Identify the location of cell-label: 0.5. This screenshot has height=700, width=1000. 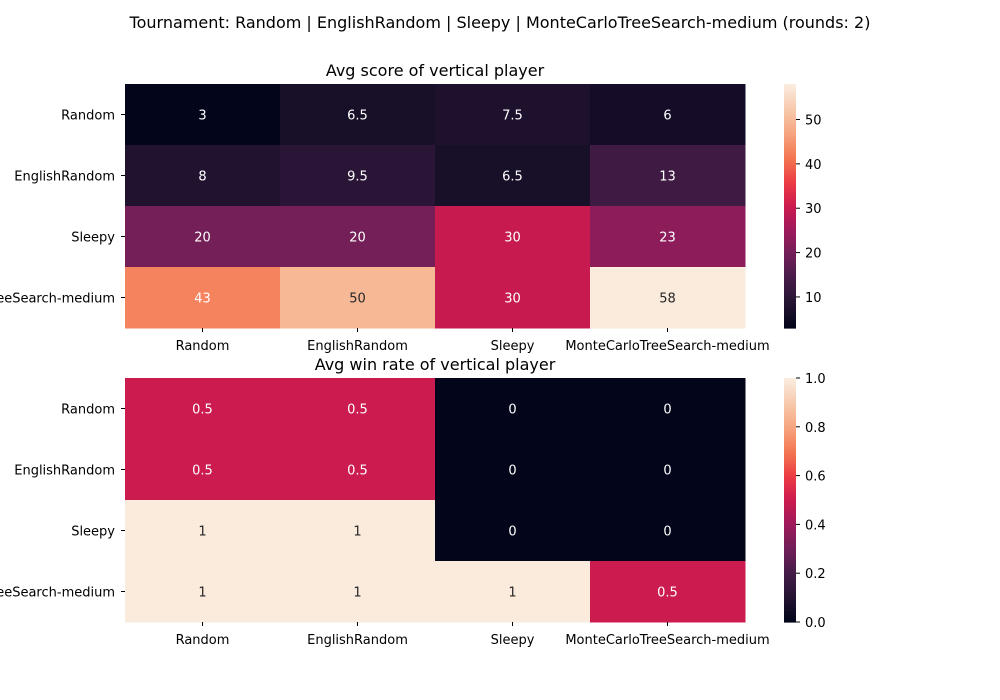
(357, 471).